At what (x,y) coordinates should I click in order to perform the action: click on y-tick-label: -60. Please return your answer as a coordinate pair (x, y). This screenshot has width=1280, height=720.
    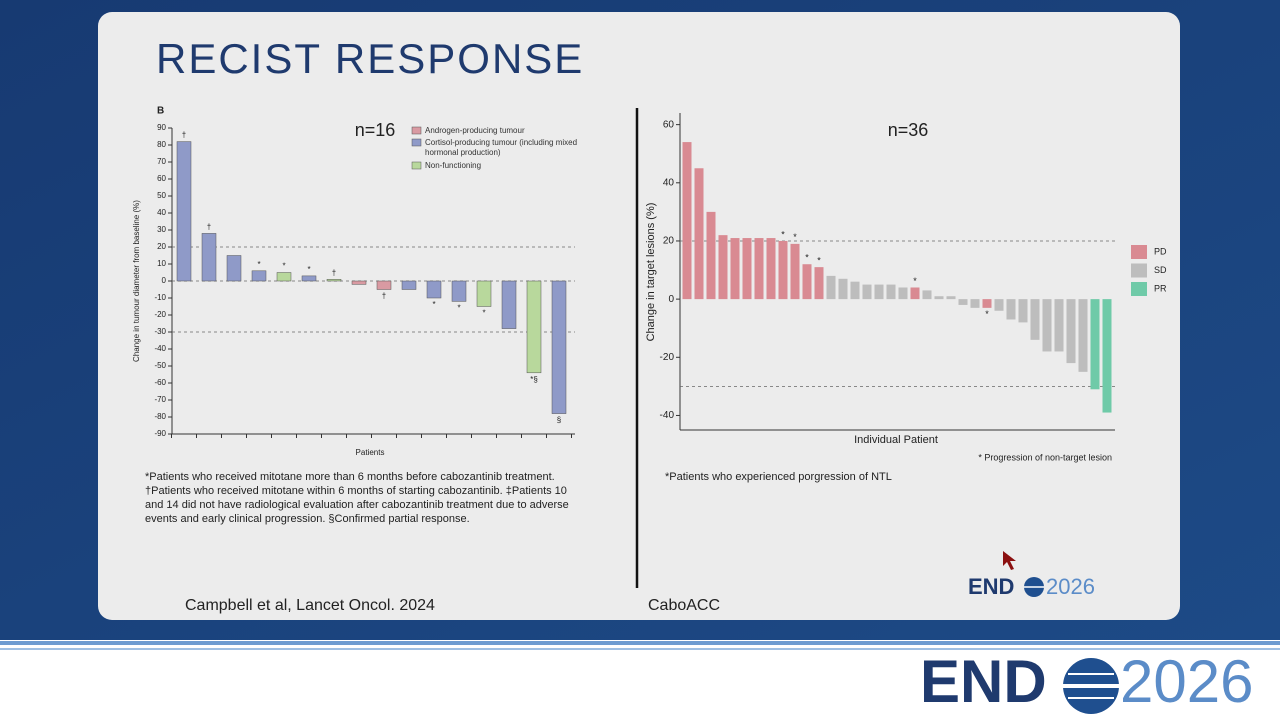
    Looking at the image, I should click on (160, 382).